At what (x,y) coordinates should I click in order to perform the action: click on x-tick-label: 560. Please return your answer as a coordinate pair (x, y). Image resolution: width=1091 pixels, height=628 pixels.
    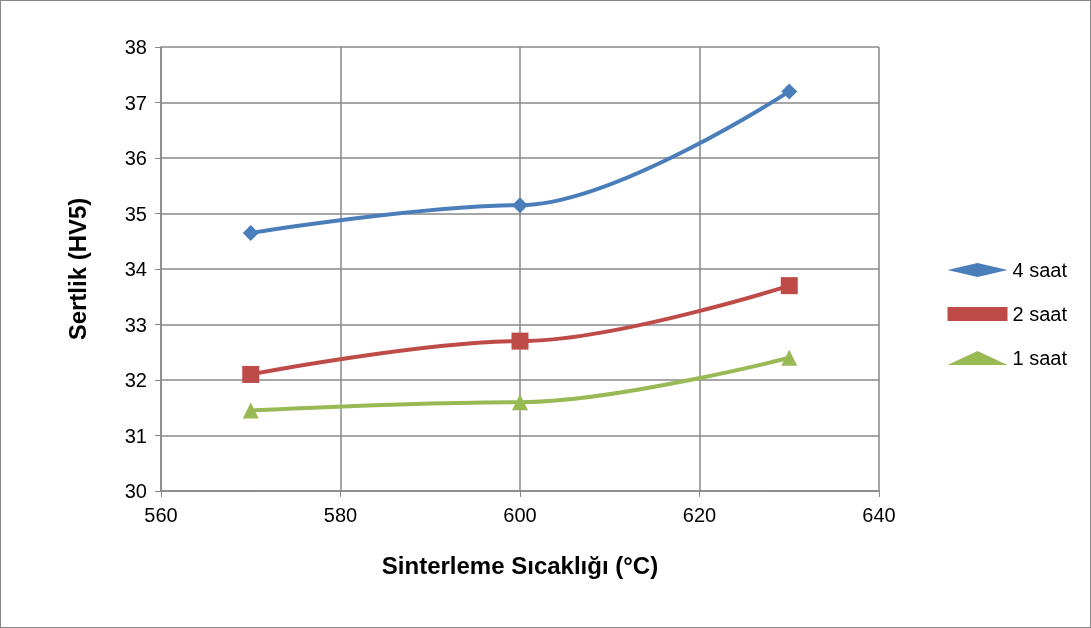
    Looking at the image, I should click on (161, 515).